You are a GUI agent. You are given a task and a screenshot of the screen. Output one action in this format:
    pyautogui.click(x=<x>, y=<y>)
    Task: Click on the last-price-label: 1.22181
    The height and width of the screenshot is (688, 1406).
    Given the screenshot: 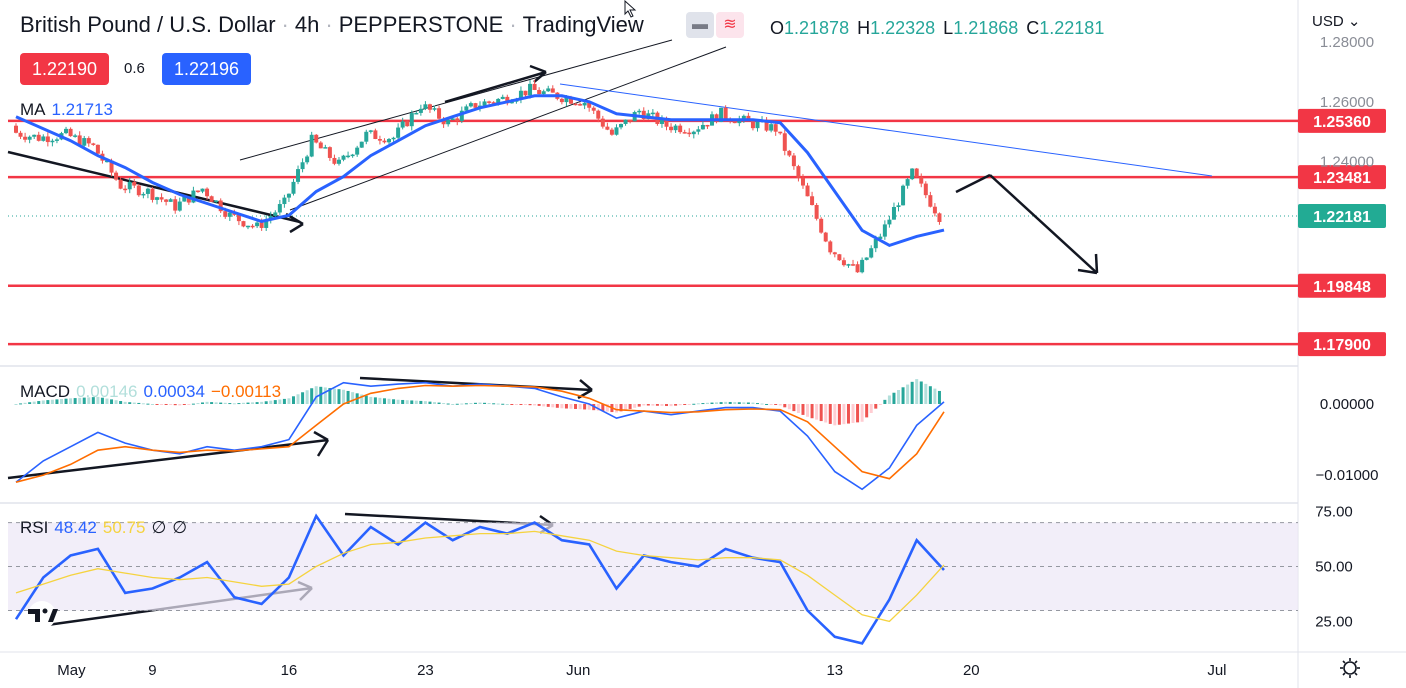 What is the action you would take?
    pyautogui.click(x=1342, y=217)
    